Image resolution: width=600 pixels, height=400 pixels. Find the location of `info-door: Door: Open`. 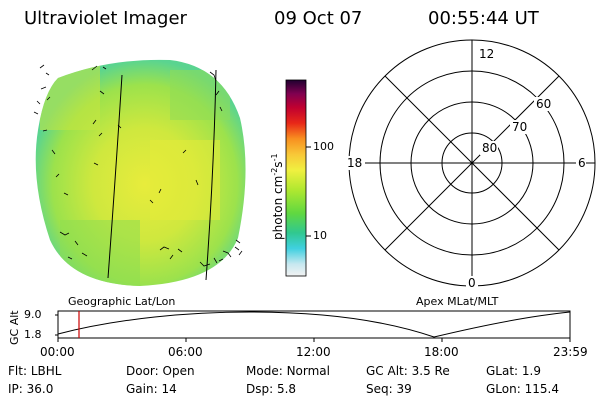

info-door: Door: Open is located at coordinates (160, 371).